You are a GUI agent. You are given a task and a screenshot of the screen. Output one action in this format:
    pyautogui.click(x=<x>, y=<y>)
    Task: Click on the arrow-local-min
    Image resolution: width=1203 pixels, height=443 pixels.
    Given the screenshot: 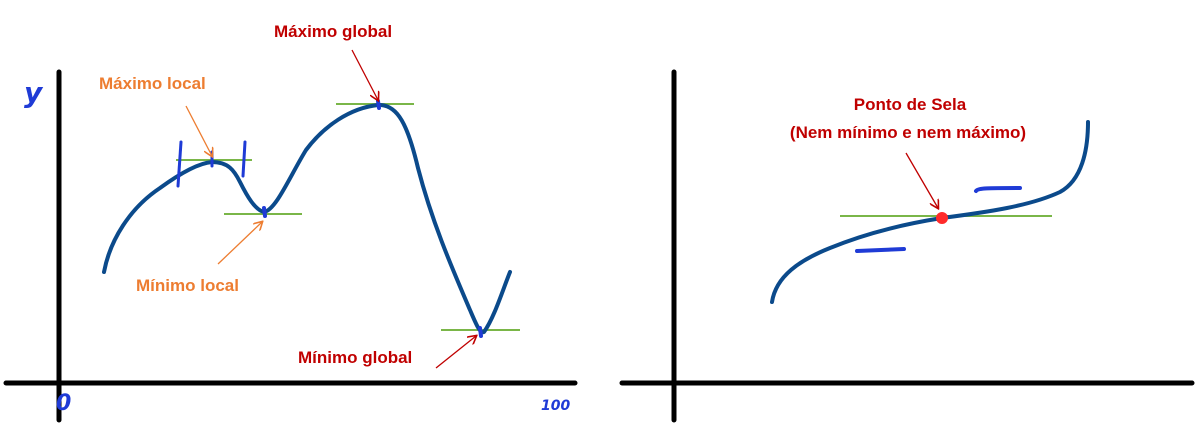 What is the action you would take?
    pyautogui.click(x=239, y=243)
    